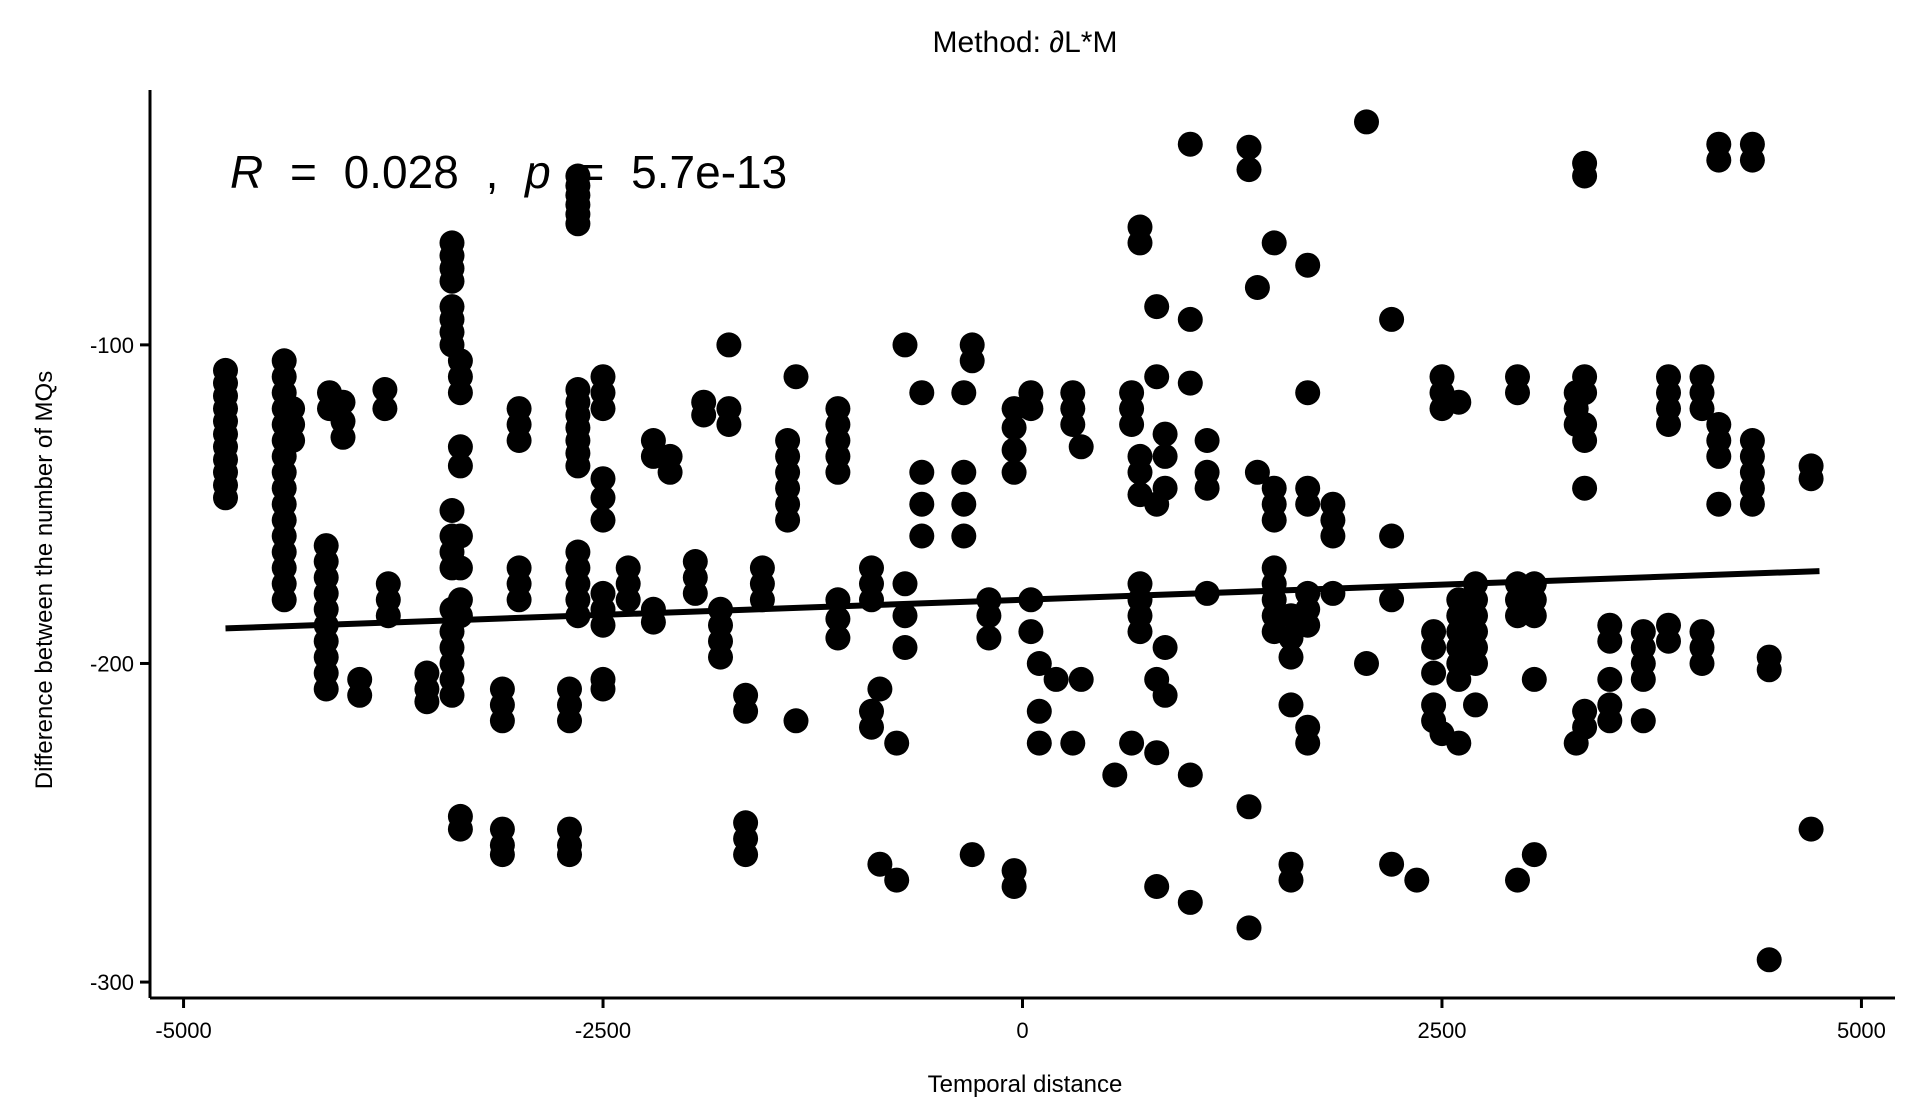 This screenshot has width=1920, height=1120. Describe the element at coordinates (44, 580) in the screenshot. I see `y-axis-title: Difference between the number of MQs` at that location.